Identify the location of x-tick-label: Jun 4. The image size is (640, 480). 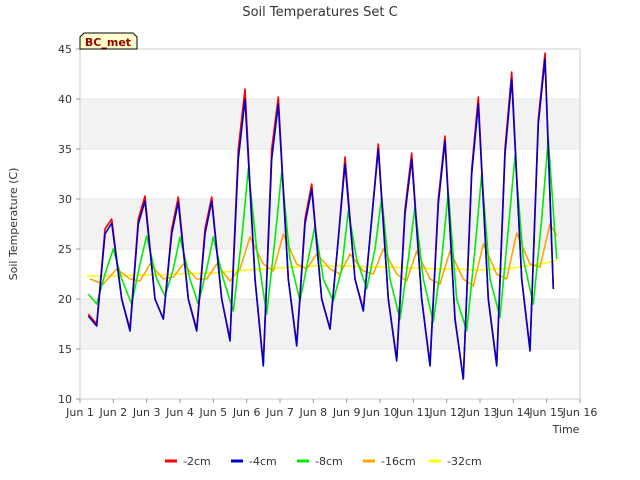
(179, 412).